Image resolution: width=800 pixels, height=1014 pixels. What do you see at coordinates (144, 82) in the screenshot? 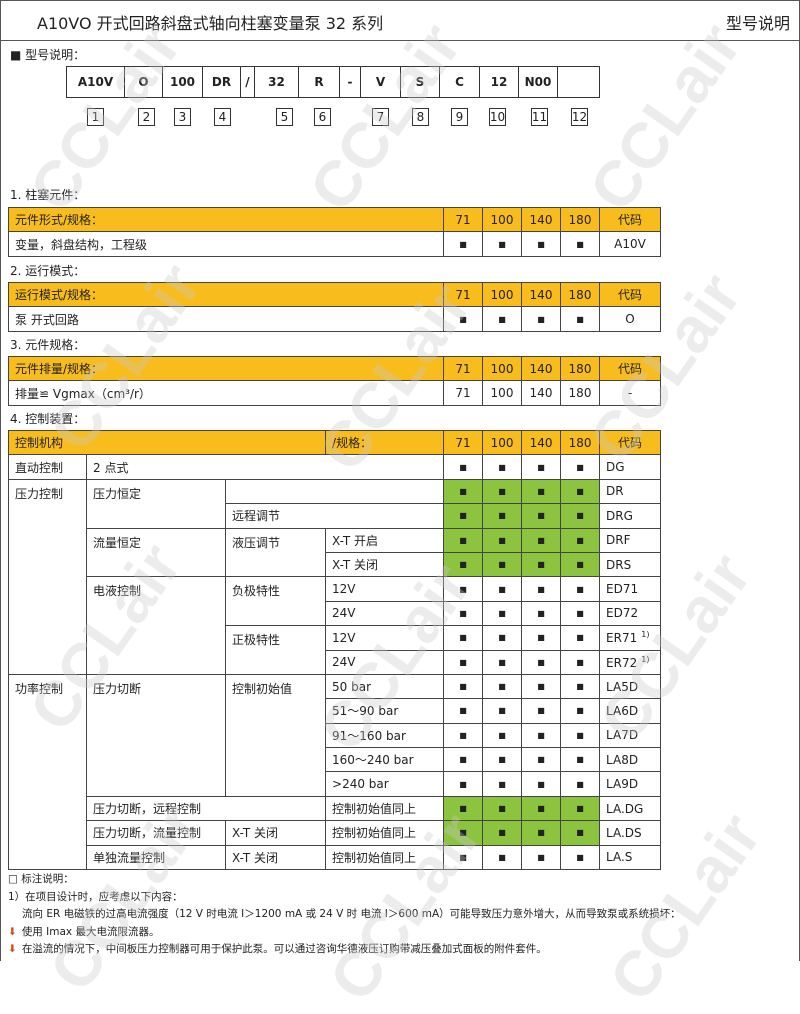
I see `model-code-cell: O` at bounding box center [144, 82].